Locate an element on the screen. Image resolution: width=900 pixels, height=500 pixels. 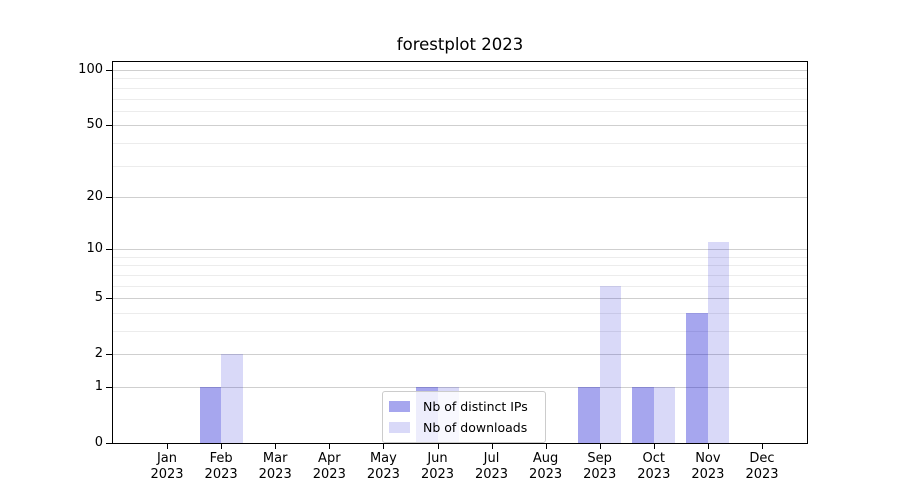
y-tick-label: 50 is located at coordinates (94, 125).